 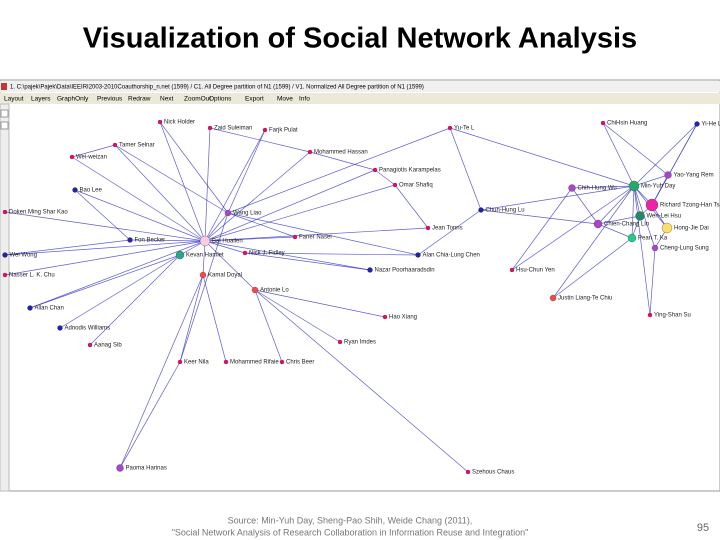 I want to click on node-label: Cheng-Lung Sung, so click(x=684, y=249).